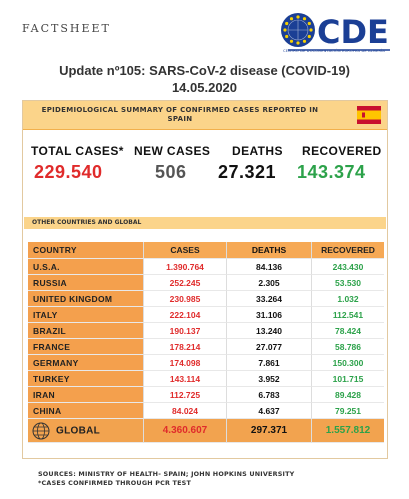 Image resolution: width=409 pixels, height=499 pixels. Describe the element at coordinates (184, 315) in the screenshot. I see `cases-cell: 222.104` at that location.